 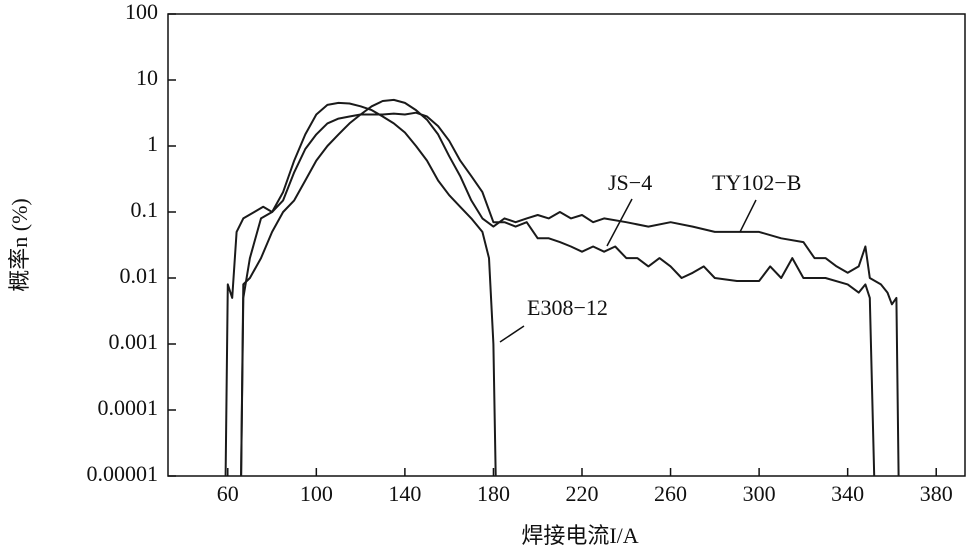 I want to click on y-tick-label: 0.0001, so click(x=128, y=407).